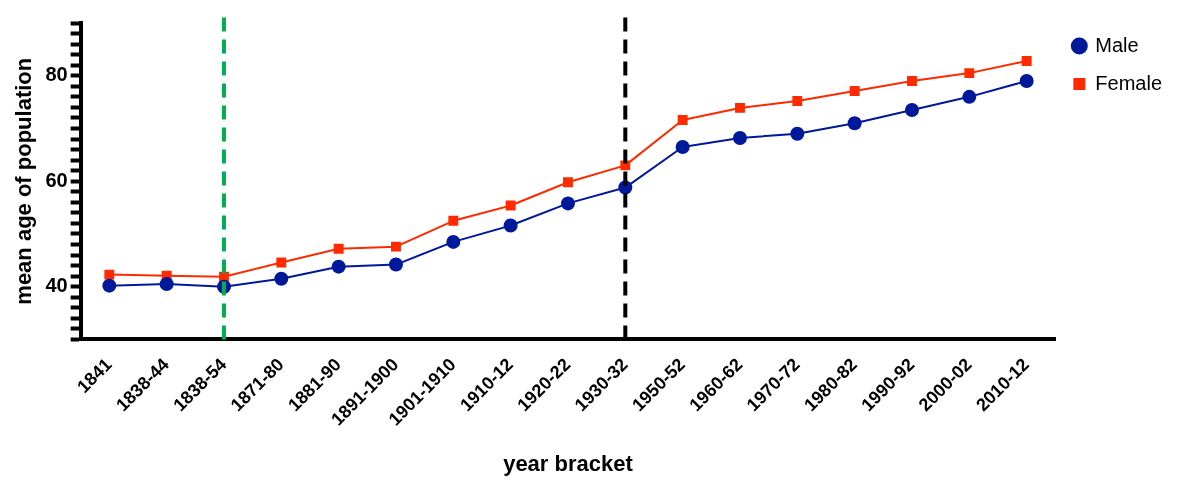  Describe the element at coordinates (568, 463) in the screenshot. I see `x-axis-title: year bracket` at that location.